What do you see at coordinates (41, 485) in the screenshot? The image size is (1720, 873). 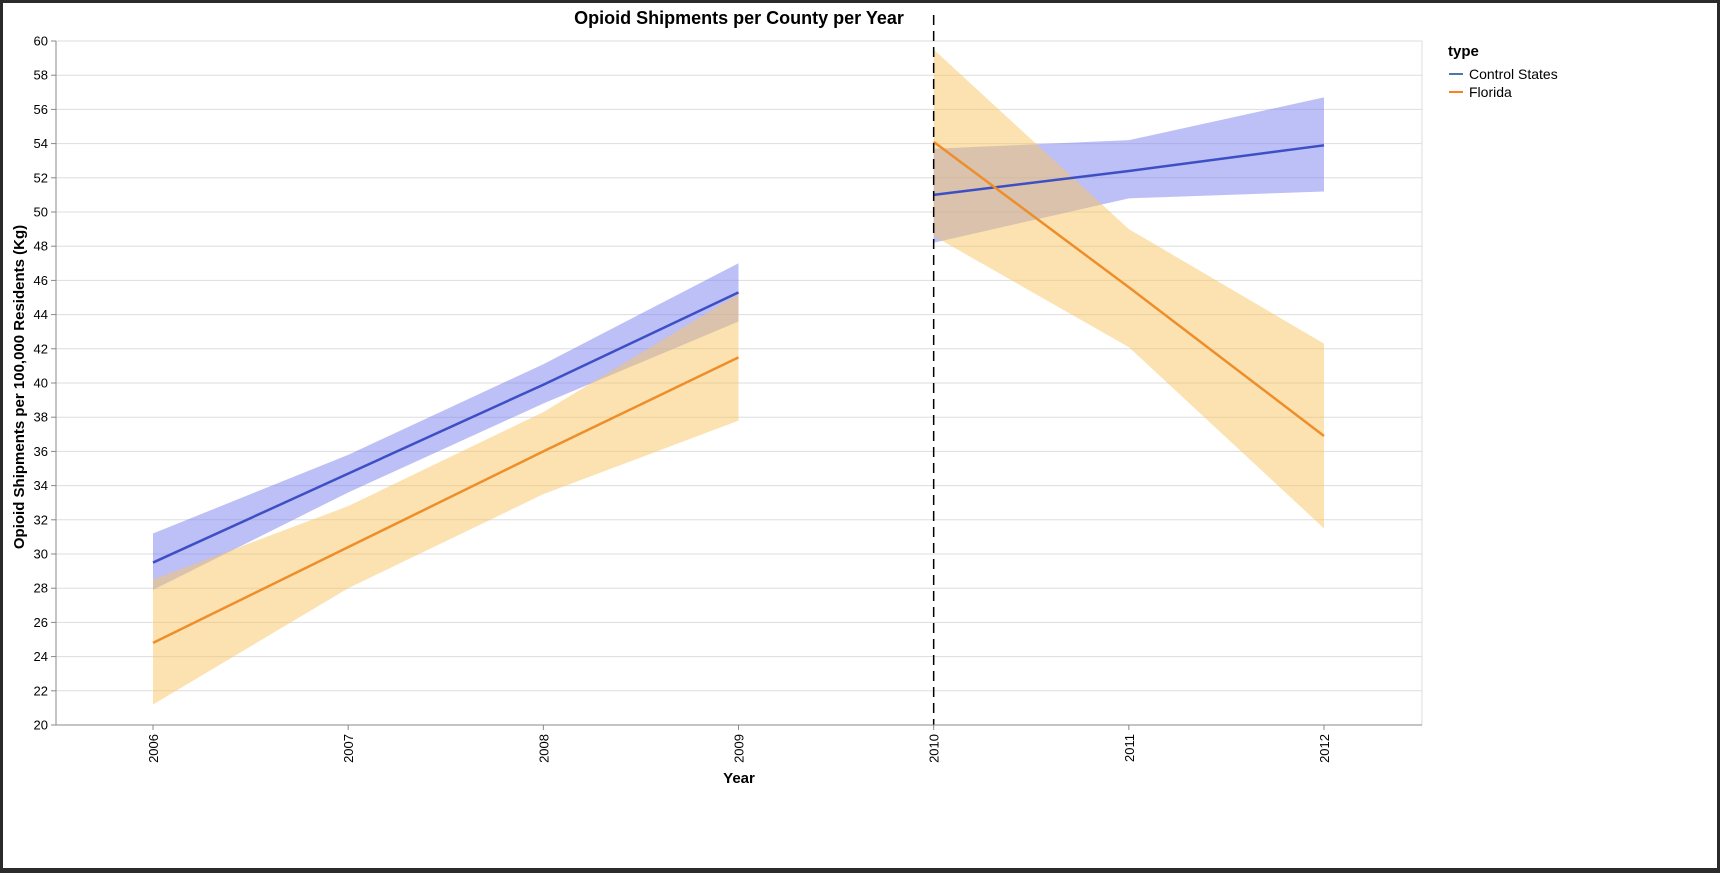 I see `y-tick-label: 34` at bounding box center [41, 485].